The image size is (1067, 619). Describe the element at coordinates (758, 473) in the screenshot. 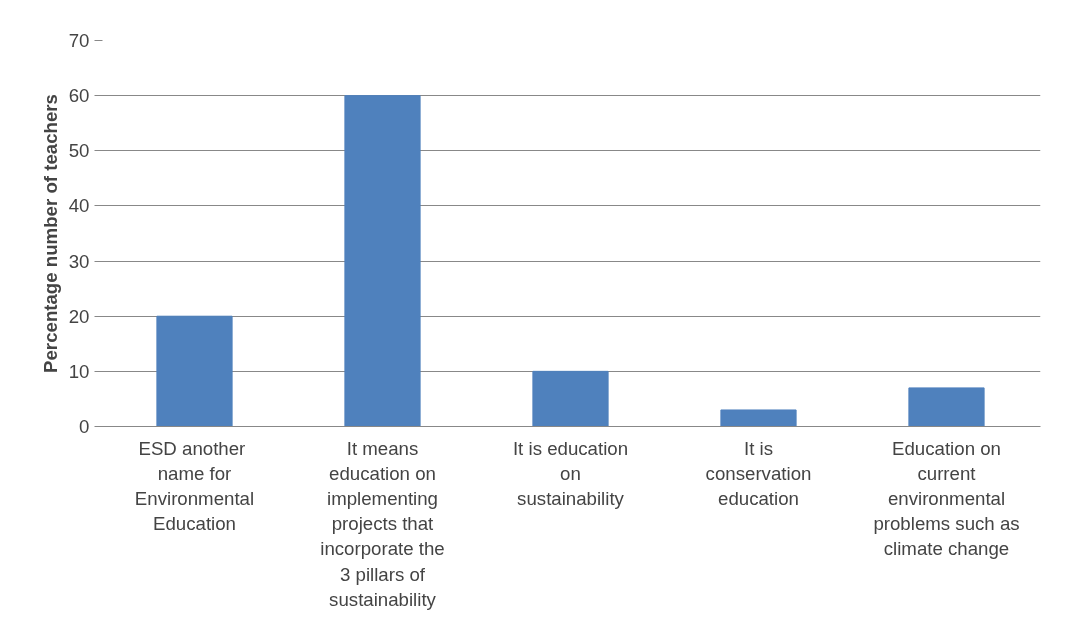

I see `x-tick-label: It is conservation education` at that location.